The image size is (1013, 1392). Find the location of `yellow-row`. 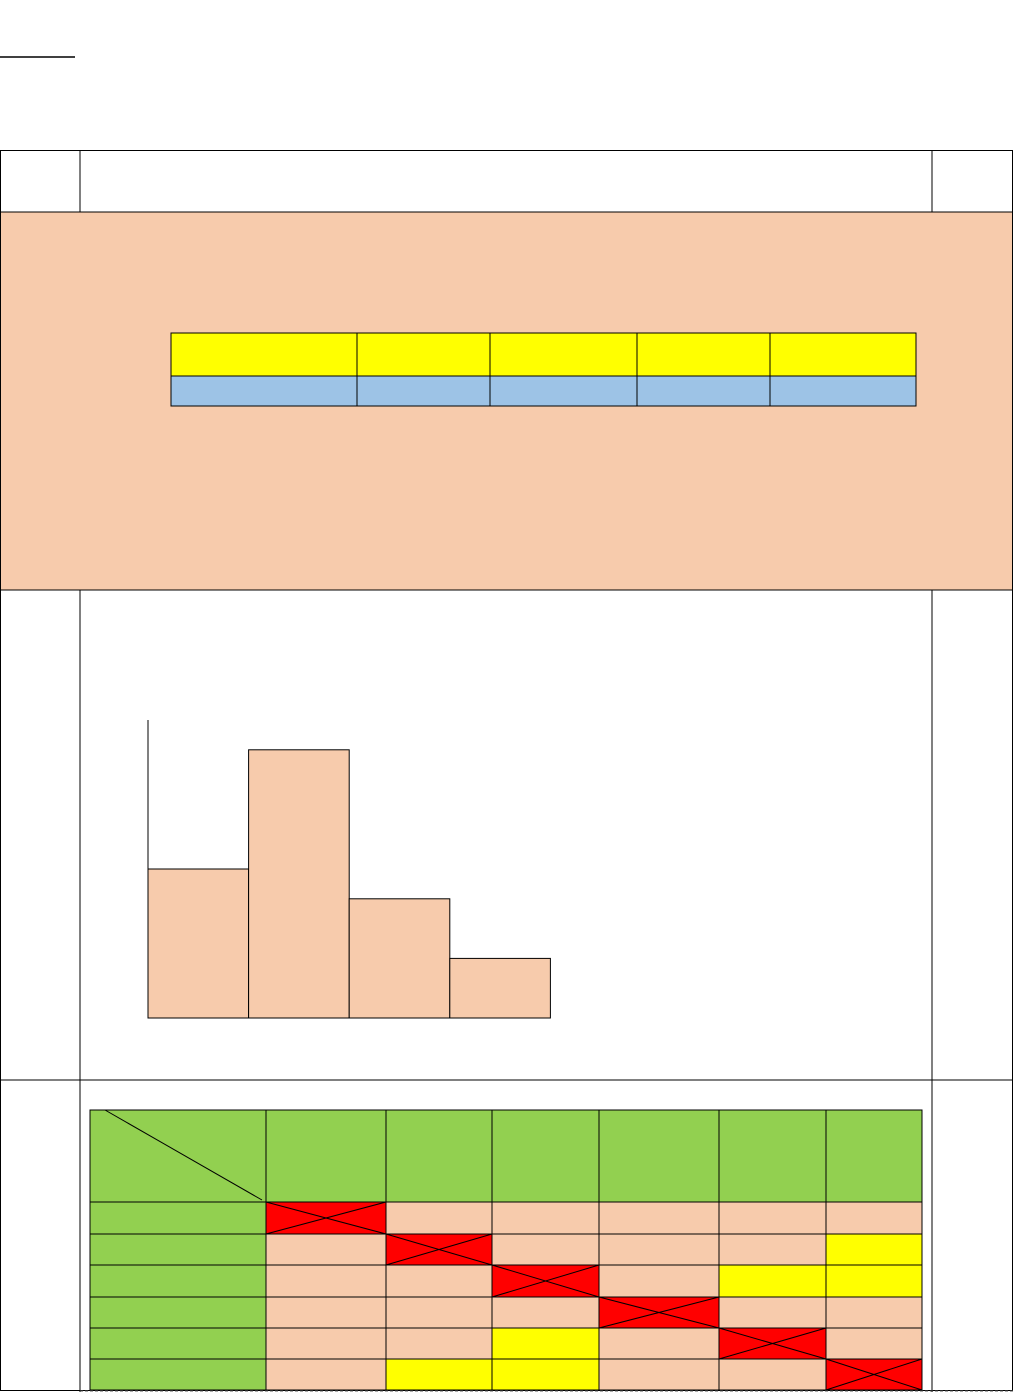

yellow-row is located at coordinates (543, 354).